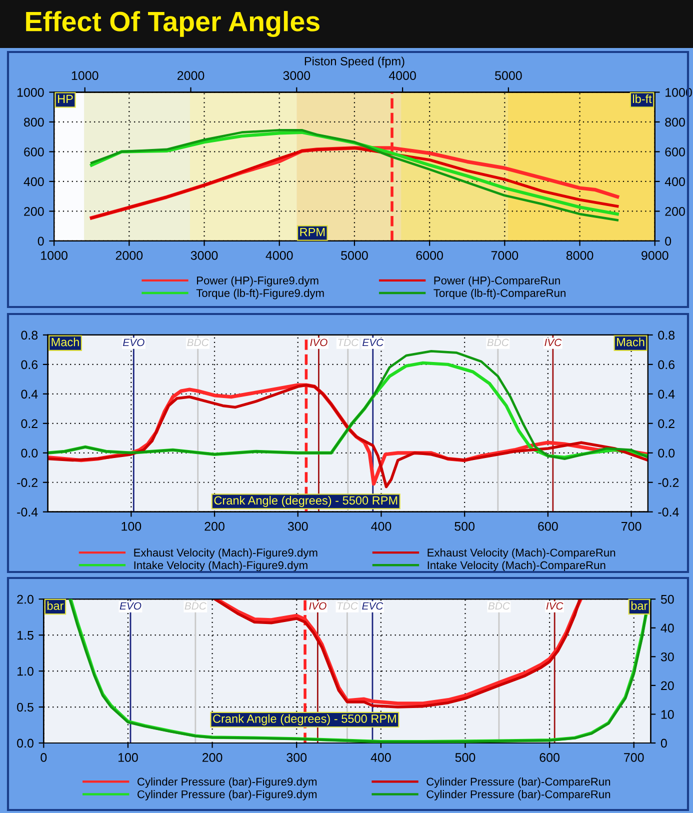  Describe the element at coordinates (26, 671) in the screenshot. I see `y-tick-label: 1.0` at that location.